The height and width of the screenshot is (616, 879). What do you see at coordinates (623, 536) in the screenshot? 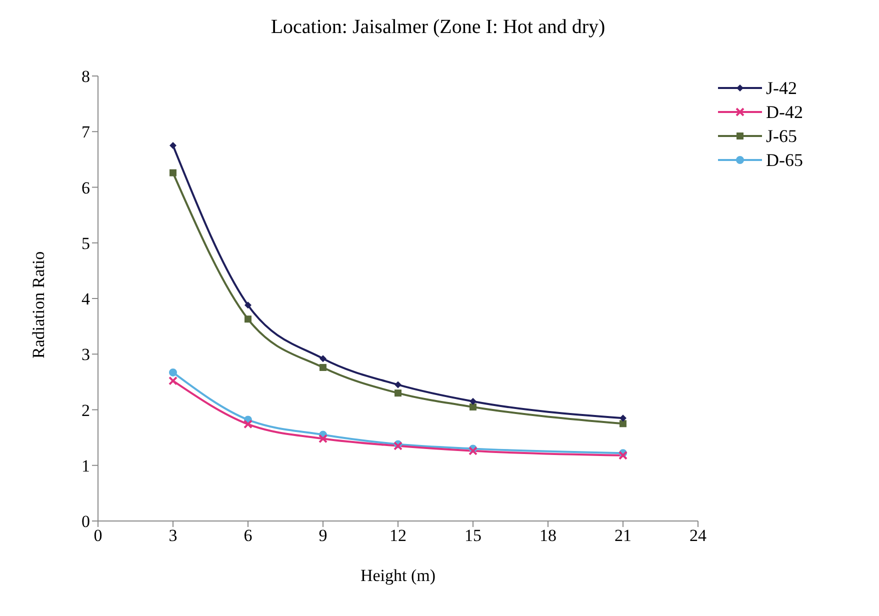
I see `x-tick-label: 21` at bounding box center [623, 536].